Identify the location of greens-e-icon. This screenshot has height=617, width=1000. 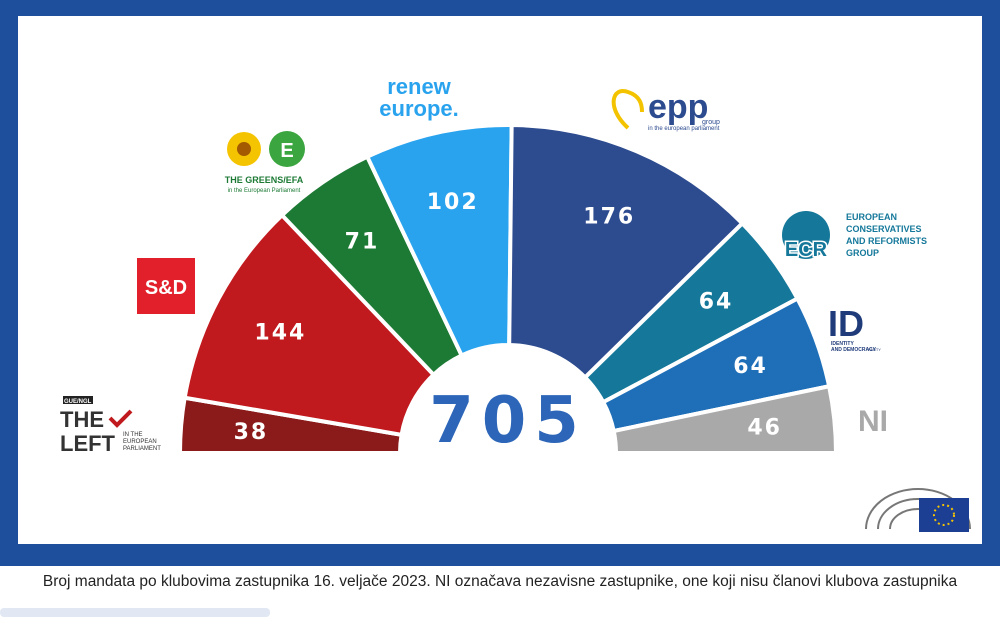
(287, 149).